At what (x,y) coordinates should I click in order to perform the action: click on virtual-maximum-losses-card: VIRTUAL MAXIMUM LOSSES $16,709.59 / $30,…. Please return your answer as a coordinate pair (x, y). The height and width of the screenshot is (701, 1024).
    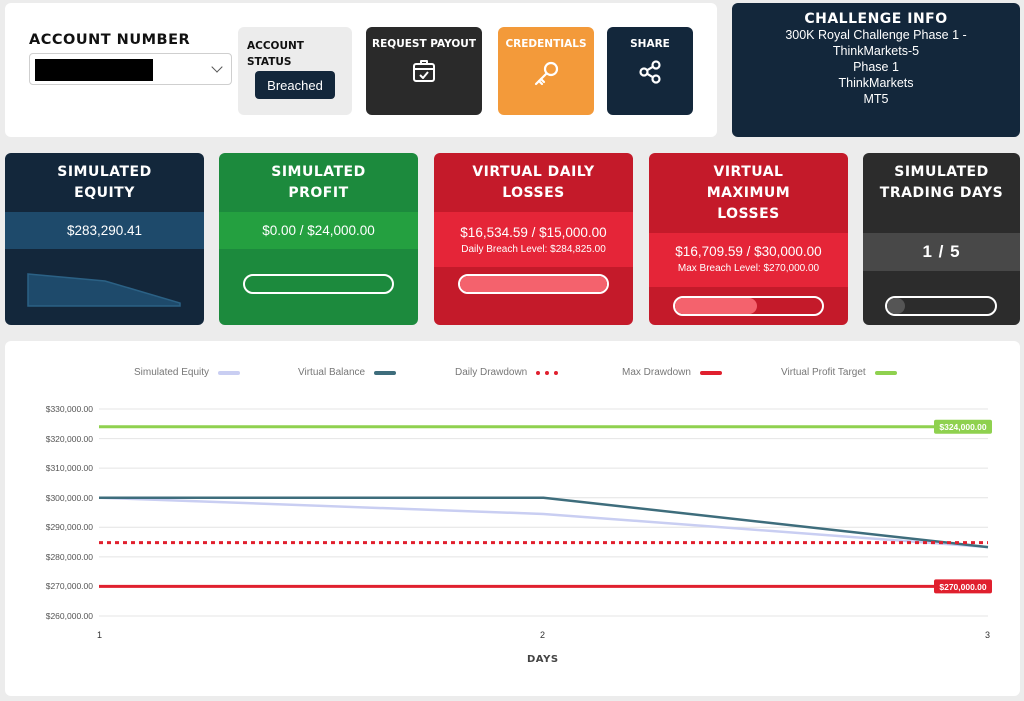
    Looking at the image, I should click on (748, 239).